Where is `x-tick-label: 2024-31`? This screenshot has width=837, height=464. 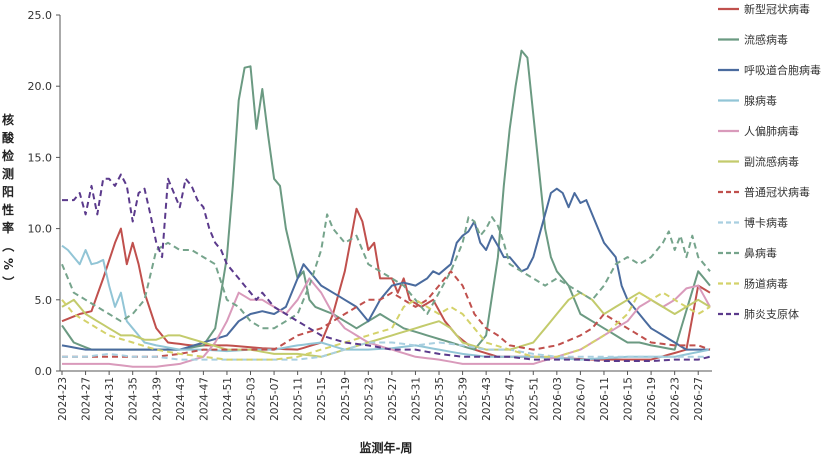 x-tick-label: 2024-31 is located at coordinates (110, 399).